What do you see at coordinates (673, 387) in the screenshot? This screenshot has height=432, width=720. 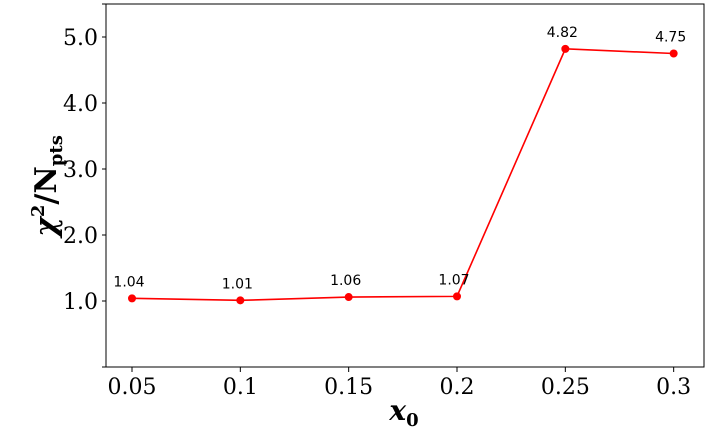 I see `x-tick-label: 0.3` at bounding box center [673, 387].